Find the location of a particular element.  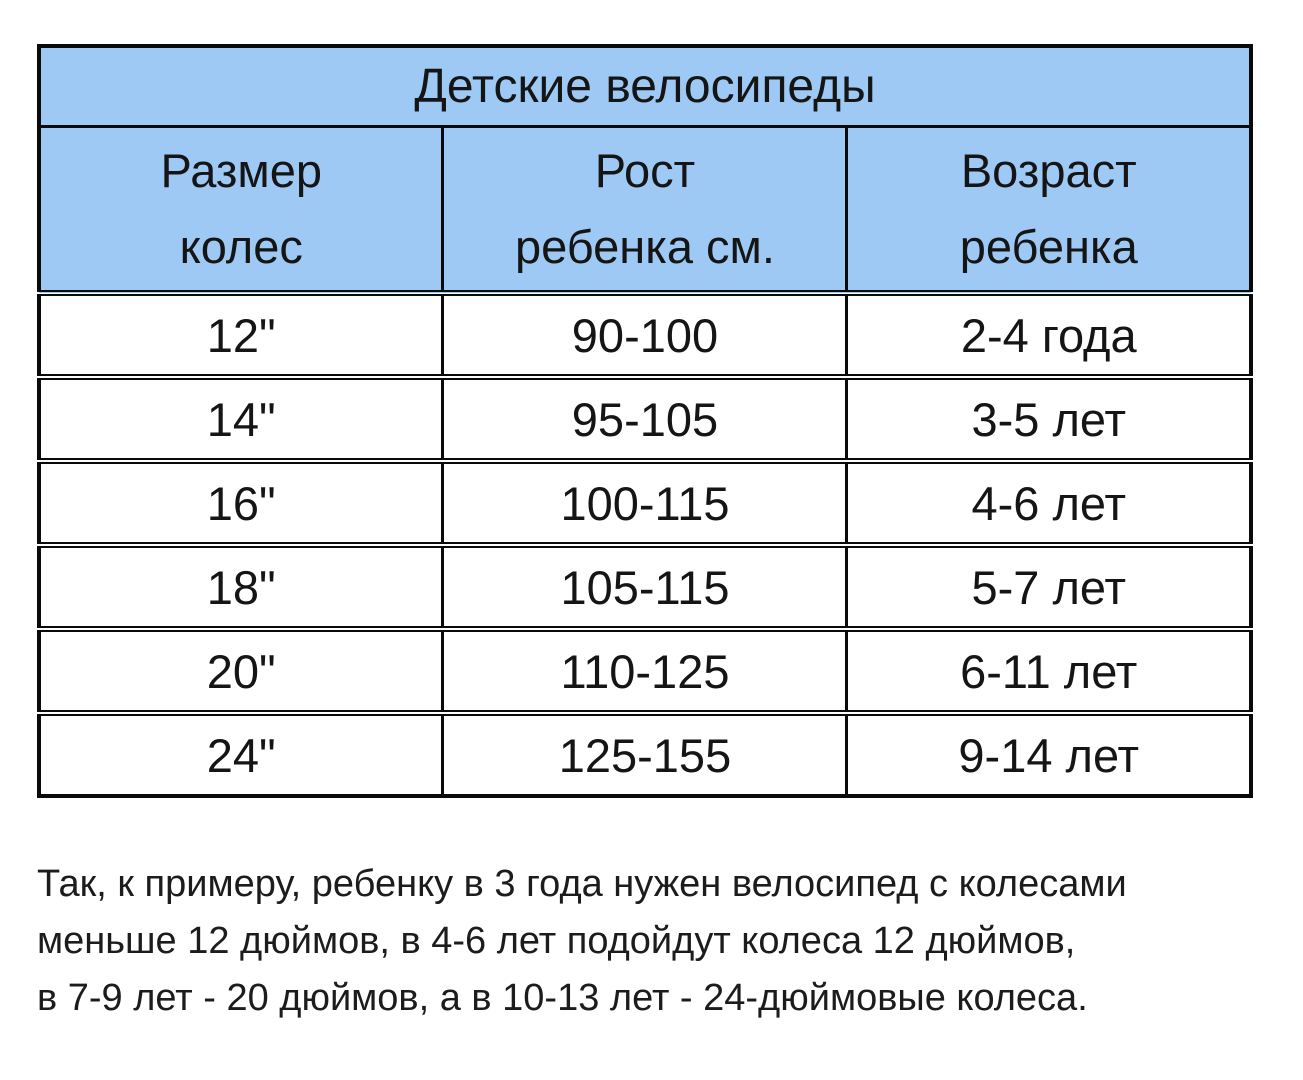

cell-child-height: 100-115 is located at coordinates (645, 502).